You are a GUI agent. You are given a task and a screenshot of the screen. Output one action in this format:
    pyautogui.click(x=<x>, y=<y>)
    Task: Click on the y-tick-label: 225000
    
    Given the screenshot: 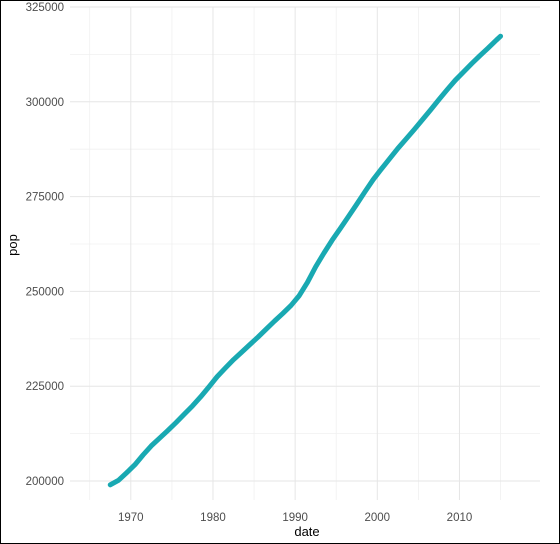 What is the action you would take?
    pyautogui.click(x=45, y=387)
    